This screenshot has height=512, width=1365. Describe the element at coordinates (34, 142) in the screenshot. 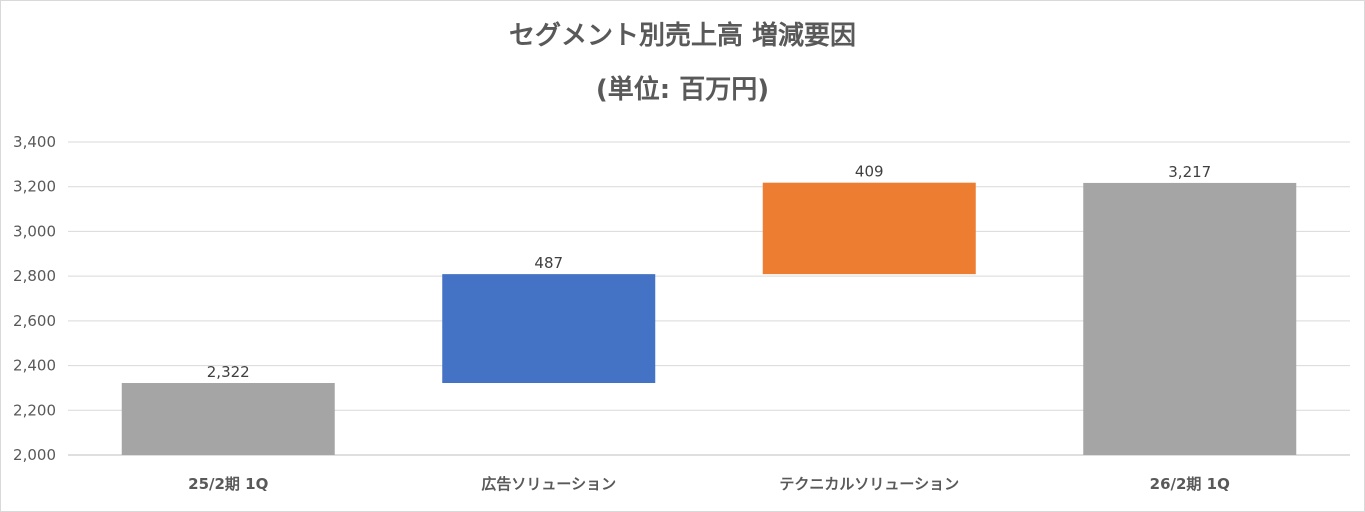

I see `y-tick-label: 3,400` at that location.